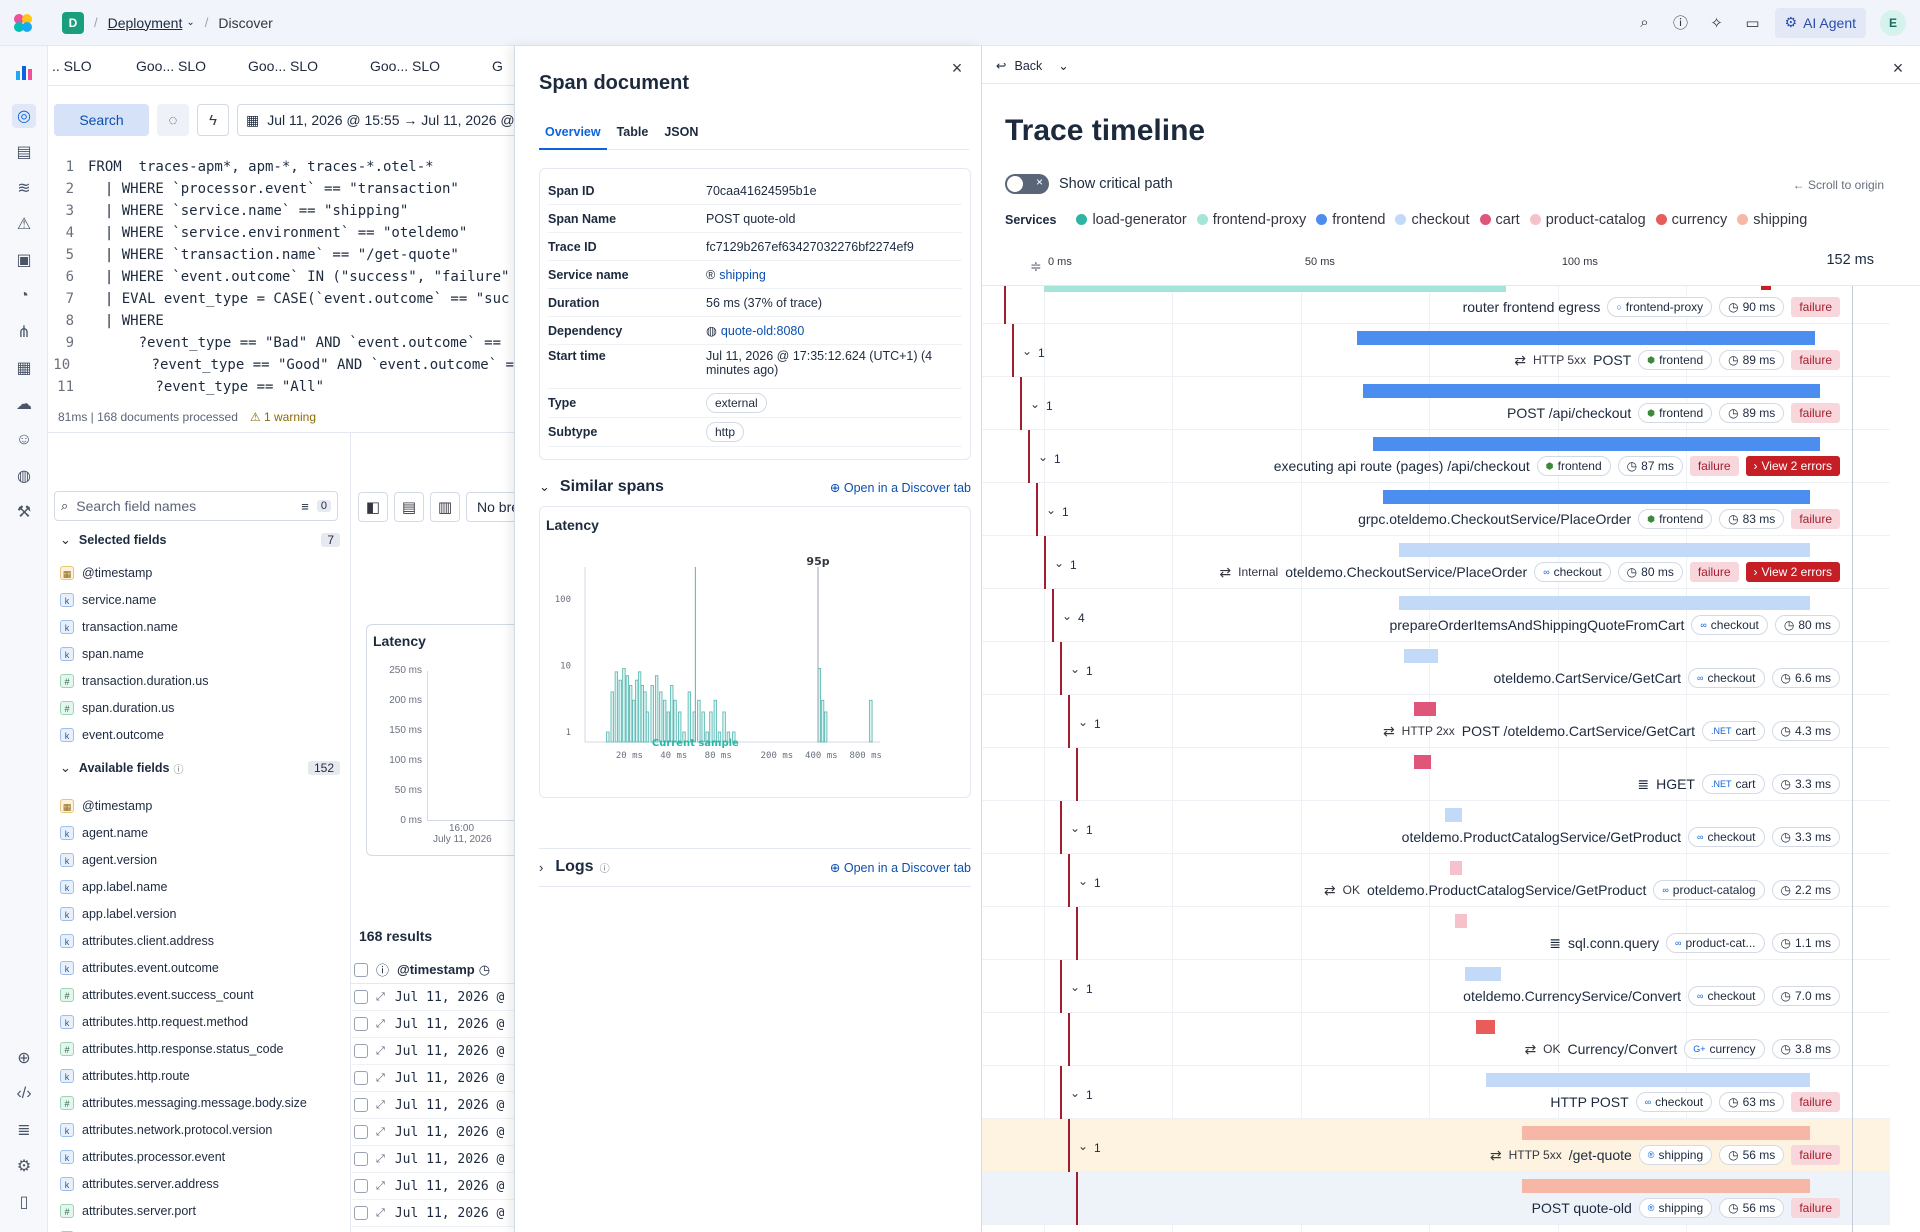 This screenshot has height=1232, width=1920. What do you see at coordinates (200, 1048) in the screenshot?
I see `field-item: # attributes.http.response.status_code` at bounding box center [200, 1048].